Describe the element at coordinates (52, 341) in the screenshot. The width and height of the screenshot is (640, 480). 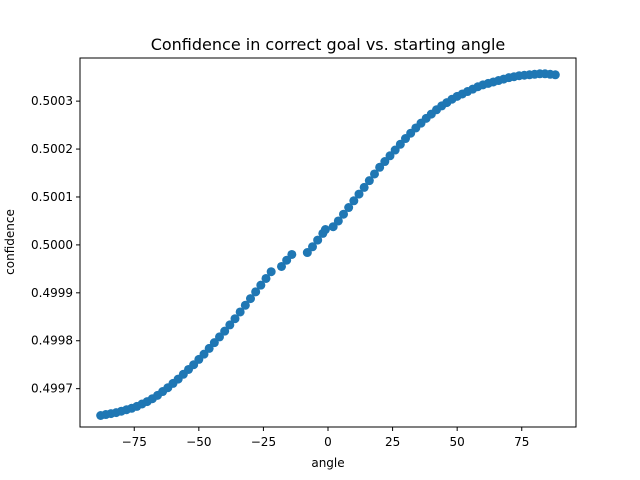
I see `y-tick-label: 0.4998` at that location.